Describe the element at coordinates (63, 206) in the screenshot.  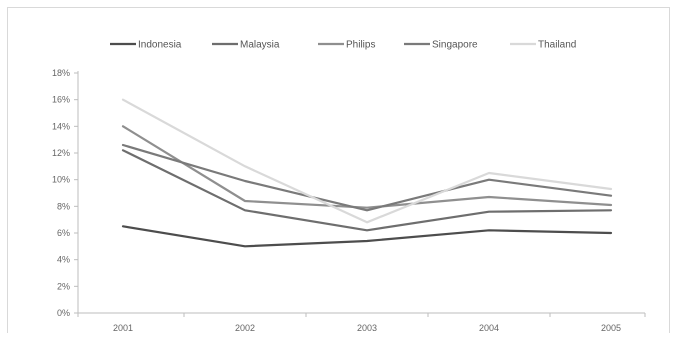
I see `y-tick-label: 8%` at that location.